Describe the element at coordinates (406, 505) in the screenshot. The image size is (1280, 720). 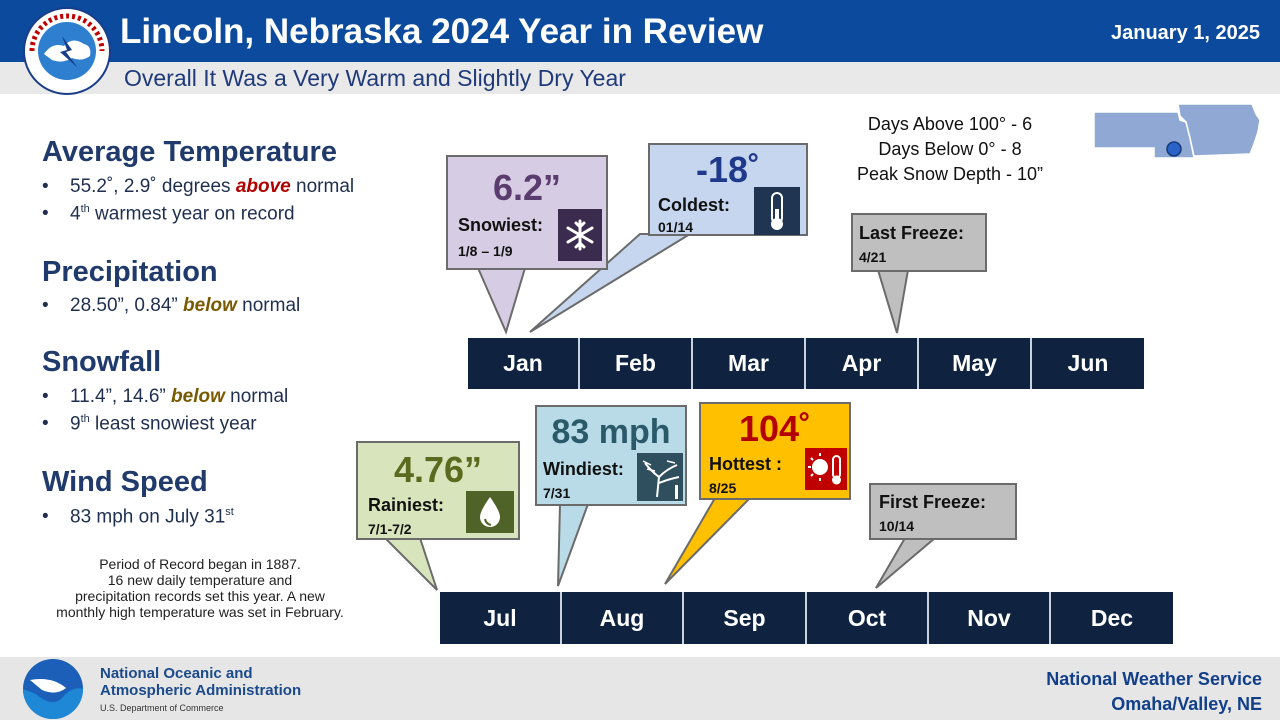
I see `rainiest-label: Rainiest:` at that location.